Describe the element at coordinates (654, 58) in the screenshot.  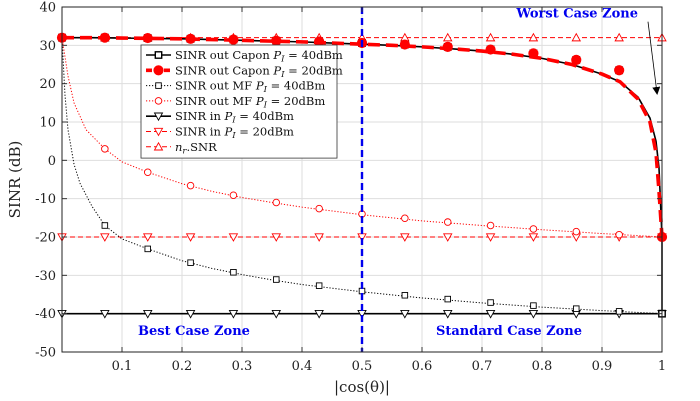
I see `annotation-arrow` at that location.